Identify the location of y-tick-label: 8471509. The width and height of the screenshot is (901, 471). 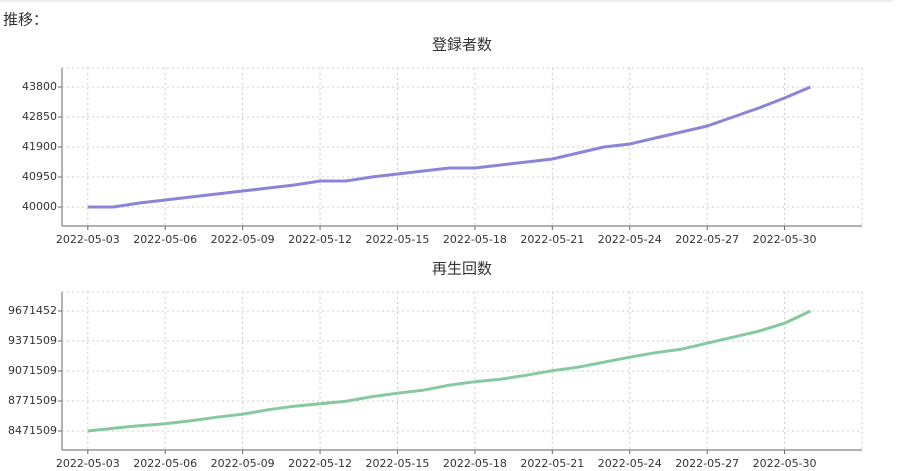
(32, 430).